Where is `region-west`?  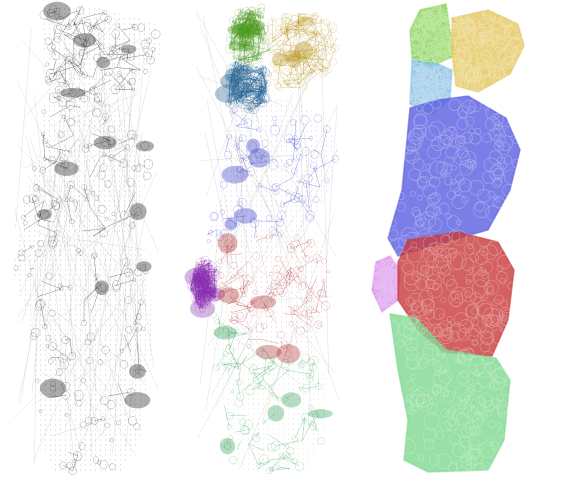 region-west is located at coordinates (204, 286).